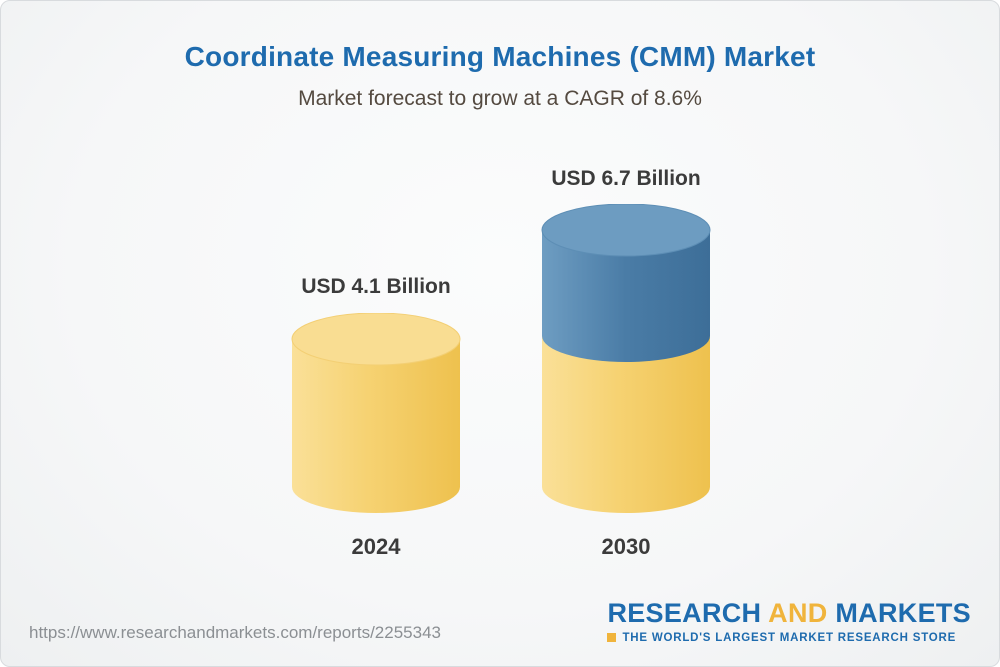 Image resolution: width=1000 pixels, height=667 pixels. What do you see at coordinates (626, 178) in the screenshot?
I see `value-label-2030: USD 6.7 Billion` at bounding box center [626, 178].